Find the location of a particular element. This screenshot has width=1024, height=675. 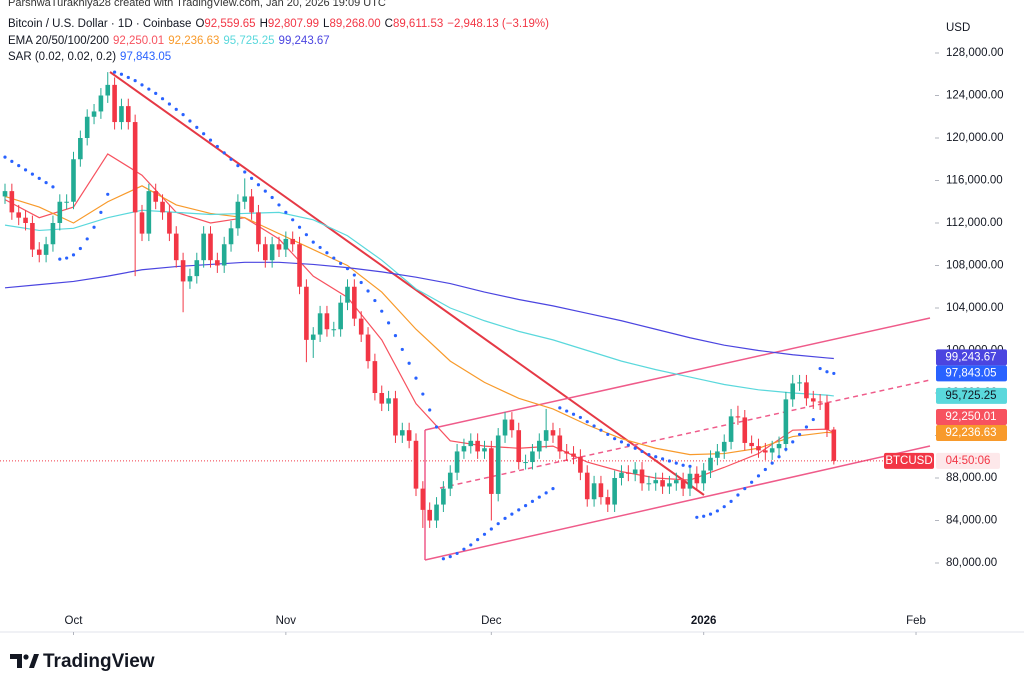

ema-value: 99,243.67 is located at coordinates (304, 41).